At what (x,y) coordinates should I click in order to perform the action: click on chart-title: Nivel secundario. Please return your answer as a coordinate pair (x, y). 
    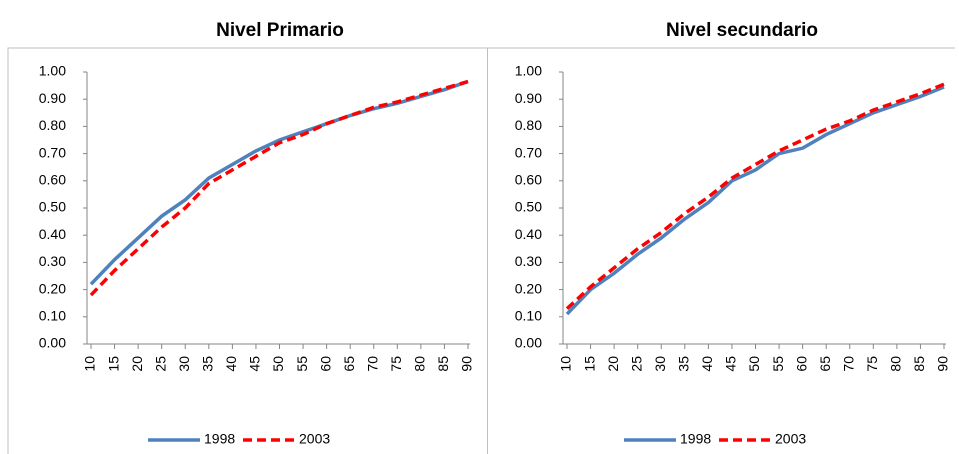
    Looking at the image, I should click on (742, 30).